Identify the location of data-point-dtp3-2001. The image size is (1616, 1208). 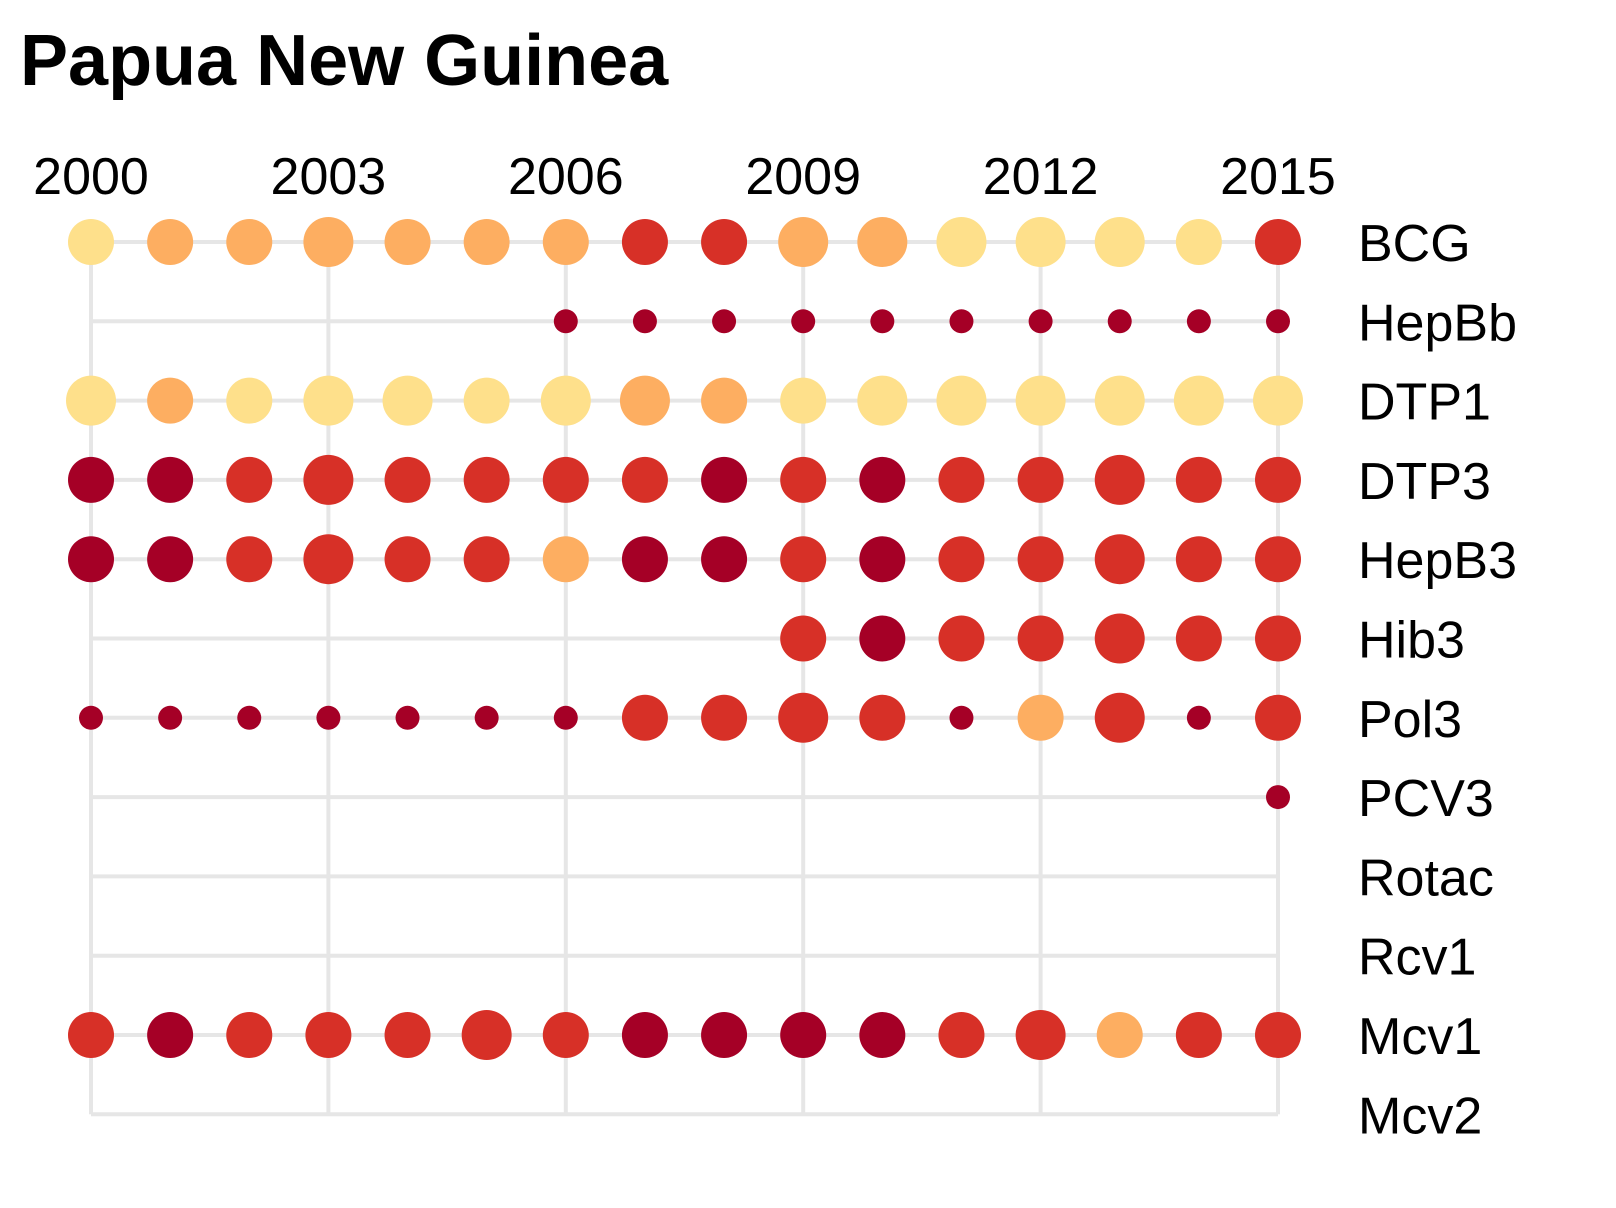
(170, 479).